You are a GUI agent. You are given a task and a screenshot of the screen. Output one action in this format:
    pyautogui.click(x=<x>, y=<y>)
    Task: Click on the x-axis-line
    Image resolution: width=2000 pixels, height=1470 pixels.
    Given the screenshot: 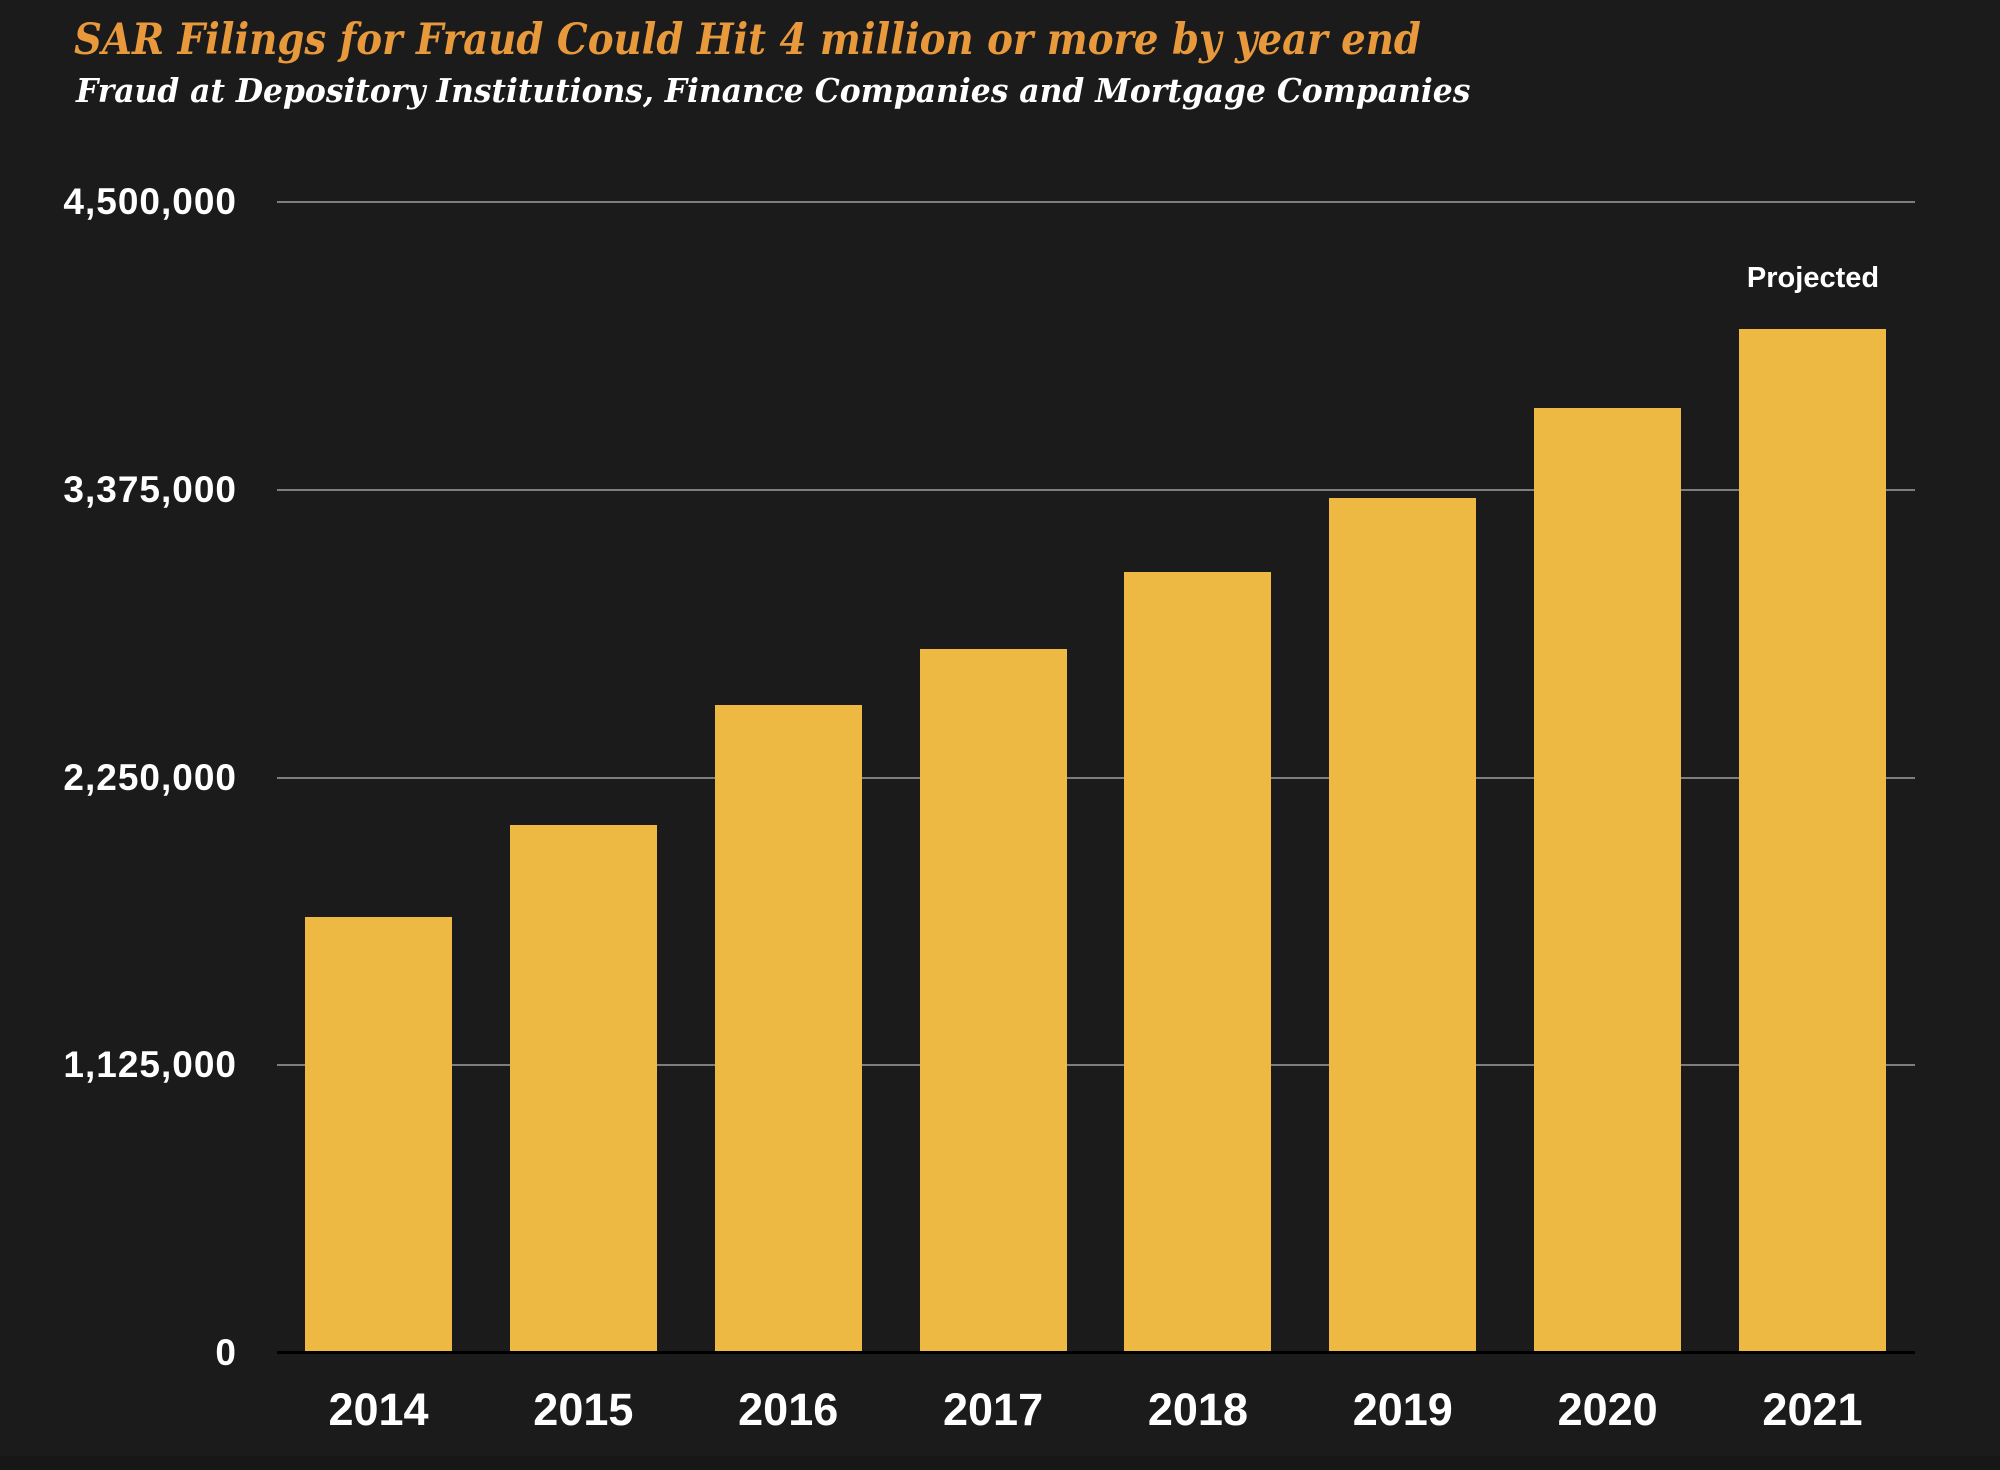 What is the action you would take?
    pyautogui.click(x=1096, y=1352)
    